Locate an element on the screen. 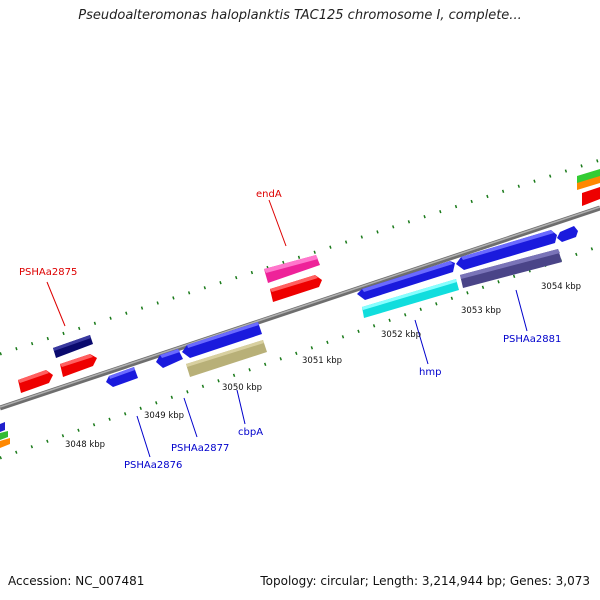 The image size is (600, 600). axis-label-3052: 3052 kbp is located at coordinates (401, 335).